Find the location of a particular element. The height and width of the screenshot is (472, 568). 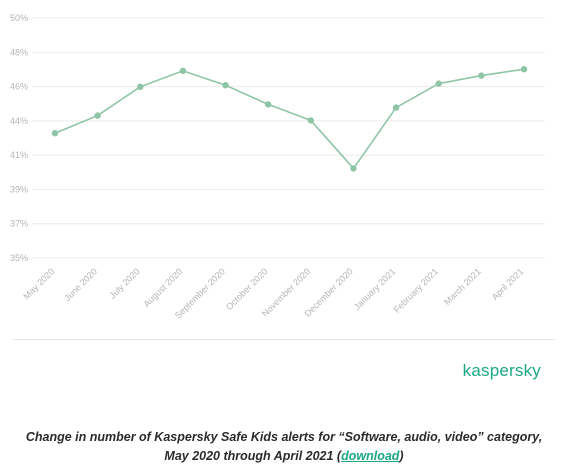

y-tick-label: 44% is located at coordinates (19, 121).